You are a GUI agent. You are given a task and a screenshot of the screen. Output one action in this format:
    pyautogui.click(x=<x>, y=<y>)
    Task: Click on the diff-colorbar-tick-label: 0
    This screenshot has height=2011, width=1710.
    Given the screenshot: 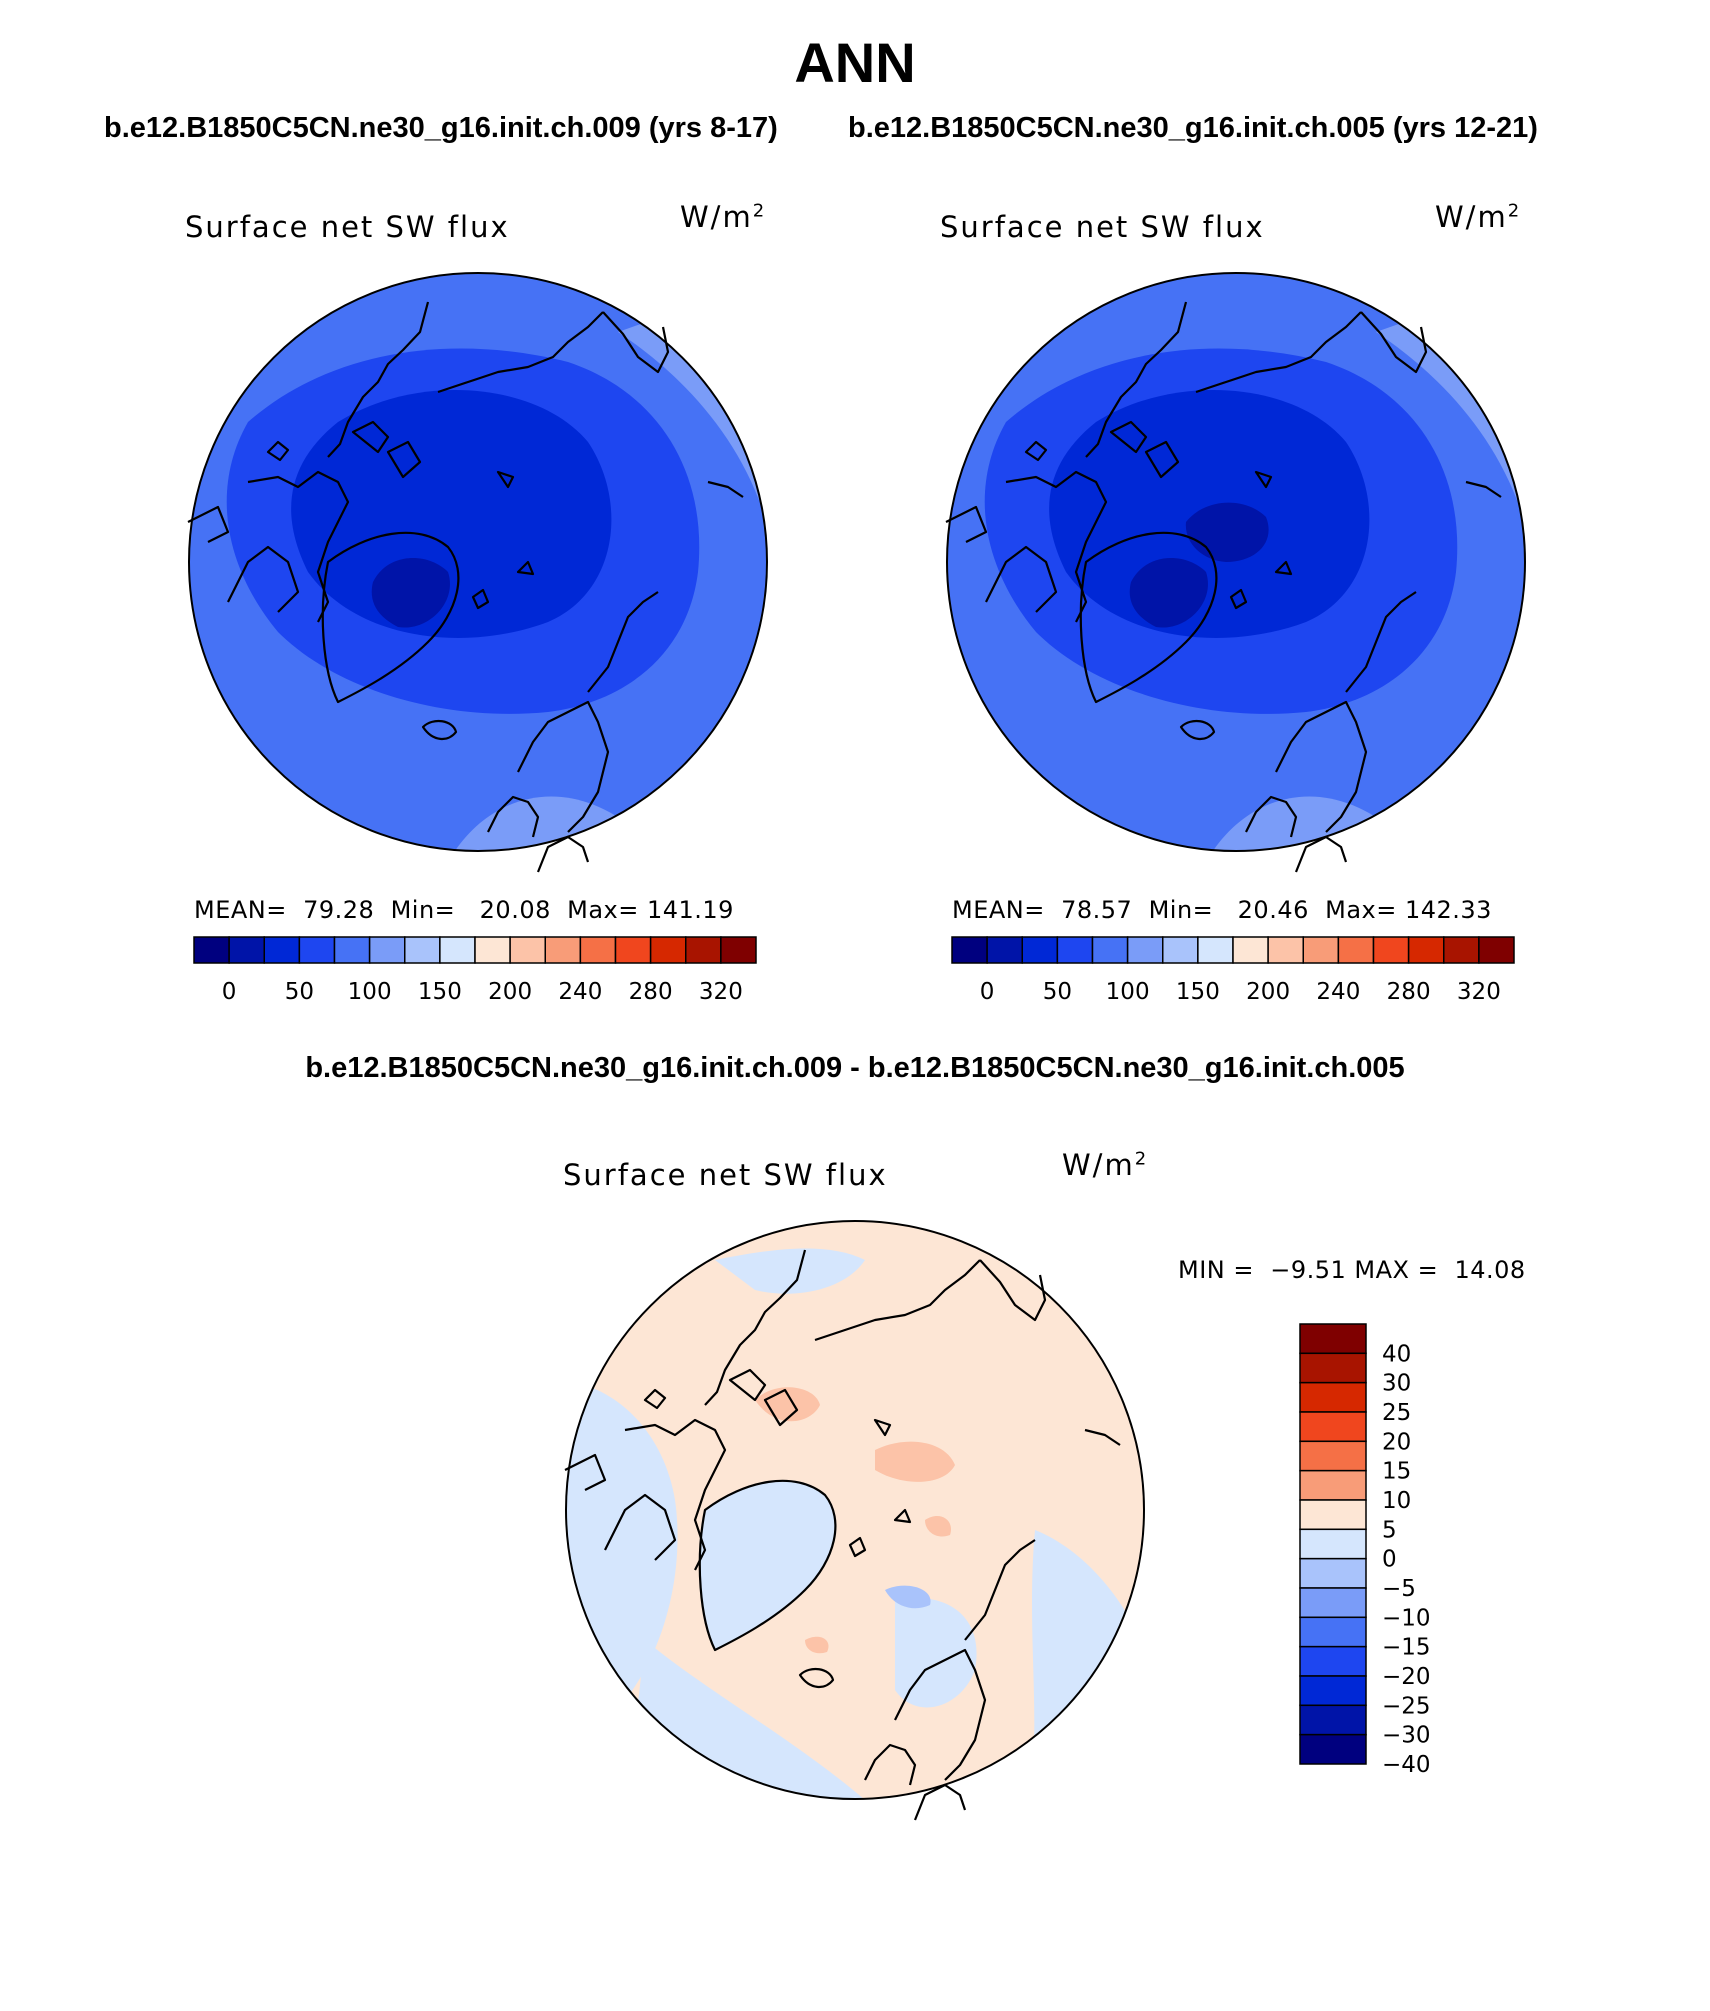 What is the action you would take?
    pyautogui.click(x=1389, y=1560)
    